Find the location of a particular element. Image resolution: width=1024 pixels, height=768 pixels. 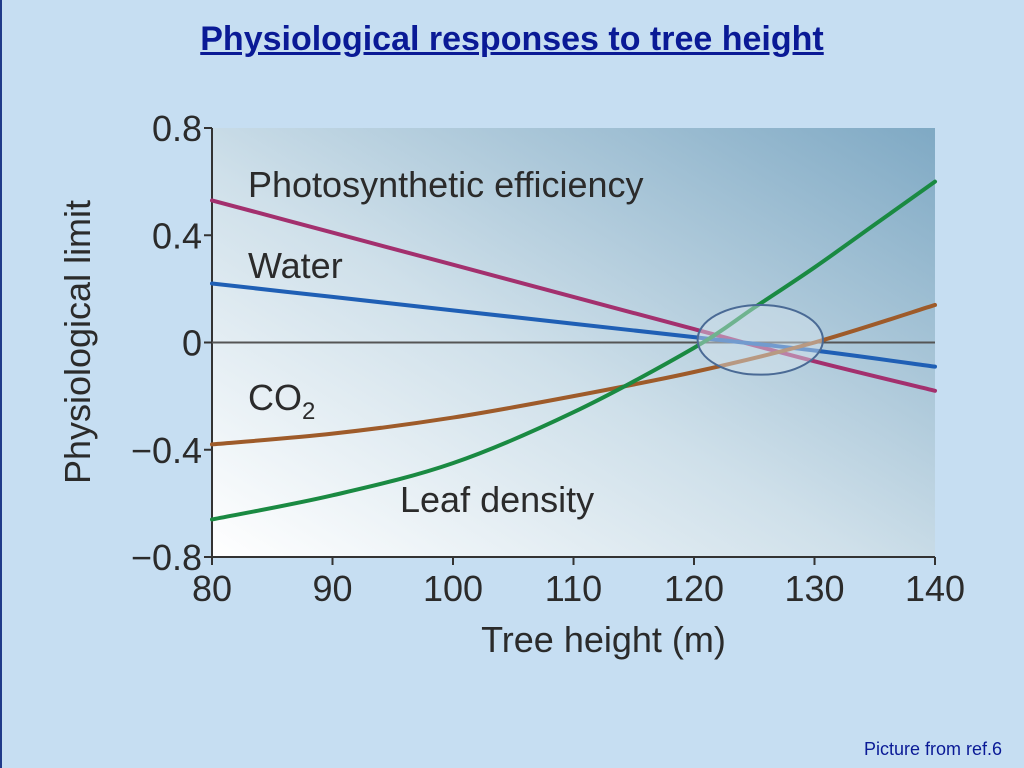

x-tick-label: 110 is located at coordinates (573, 588).